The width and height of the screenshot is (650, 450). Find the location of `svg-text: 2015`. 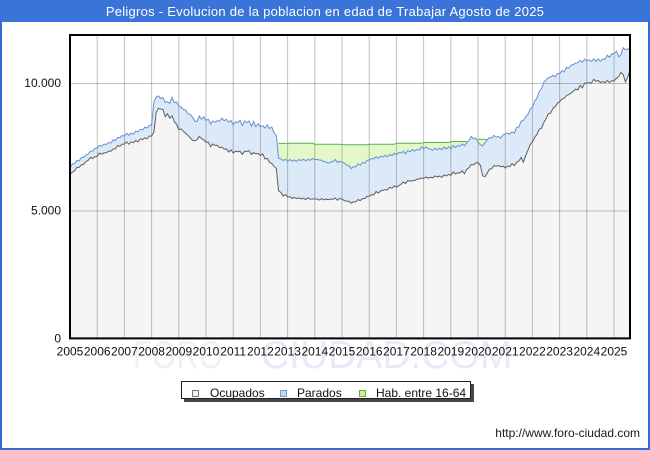

svg-text: 2015 is located at coordinates (342, 352).